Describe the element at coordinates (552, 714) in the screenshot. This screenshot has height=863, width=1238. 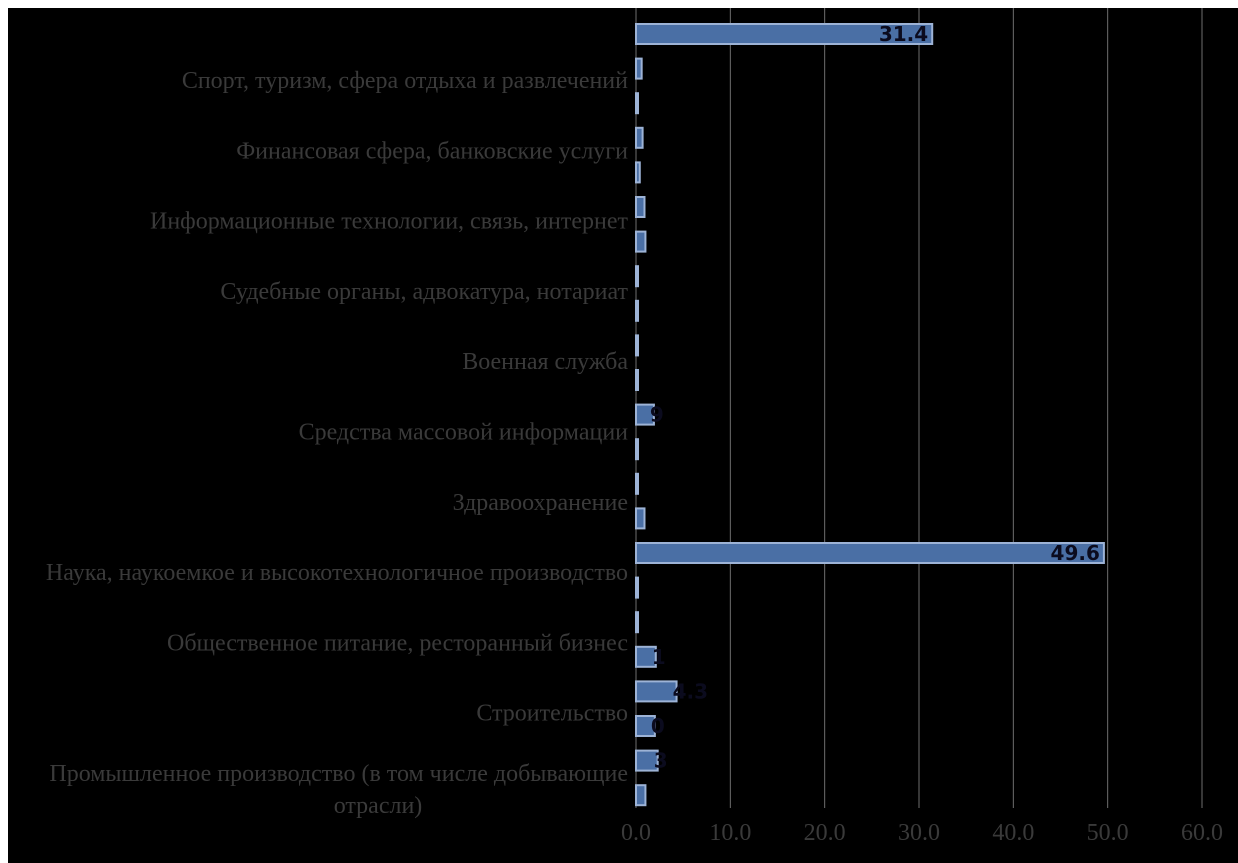
I see `category-label: Строительство` at that location.